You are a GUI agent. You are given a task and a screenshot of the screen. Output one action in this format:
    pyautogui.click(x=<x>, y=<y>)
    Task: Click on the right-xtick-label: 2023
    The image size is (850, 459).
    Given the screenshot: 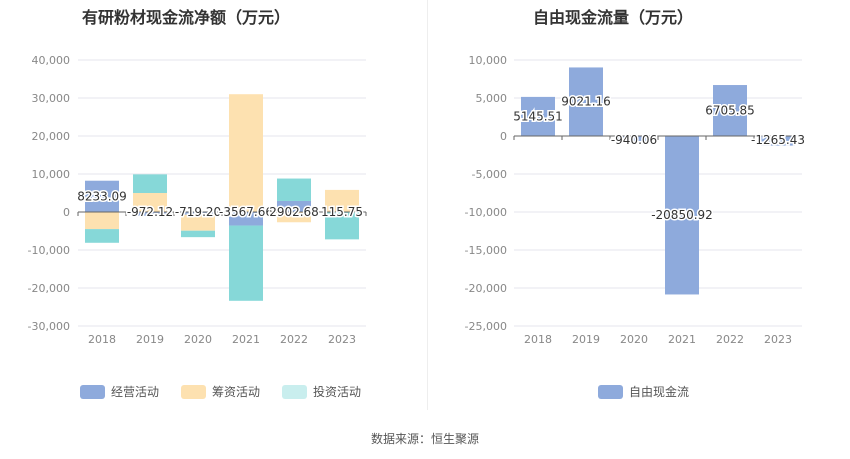 What is the action you would take?
    pyautogui.click(x=778, y=339)
    